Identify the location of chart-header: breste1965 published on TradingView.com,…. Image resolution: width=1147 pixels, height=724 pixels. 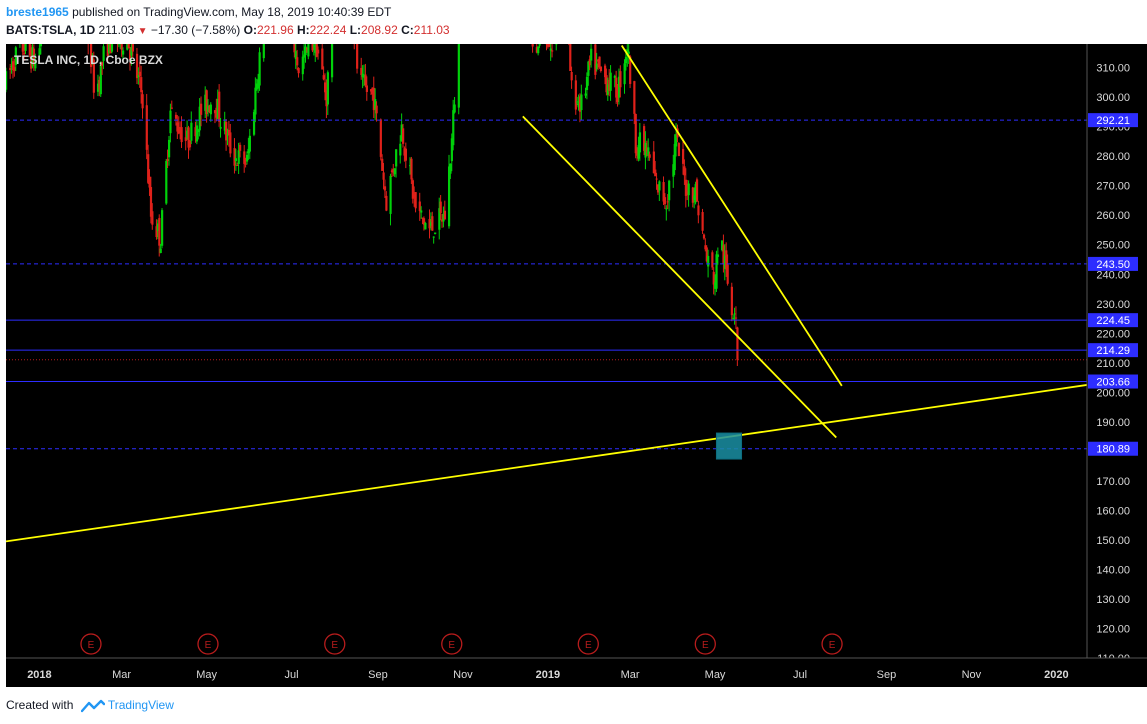
(573, 22).